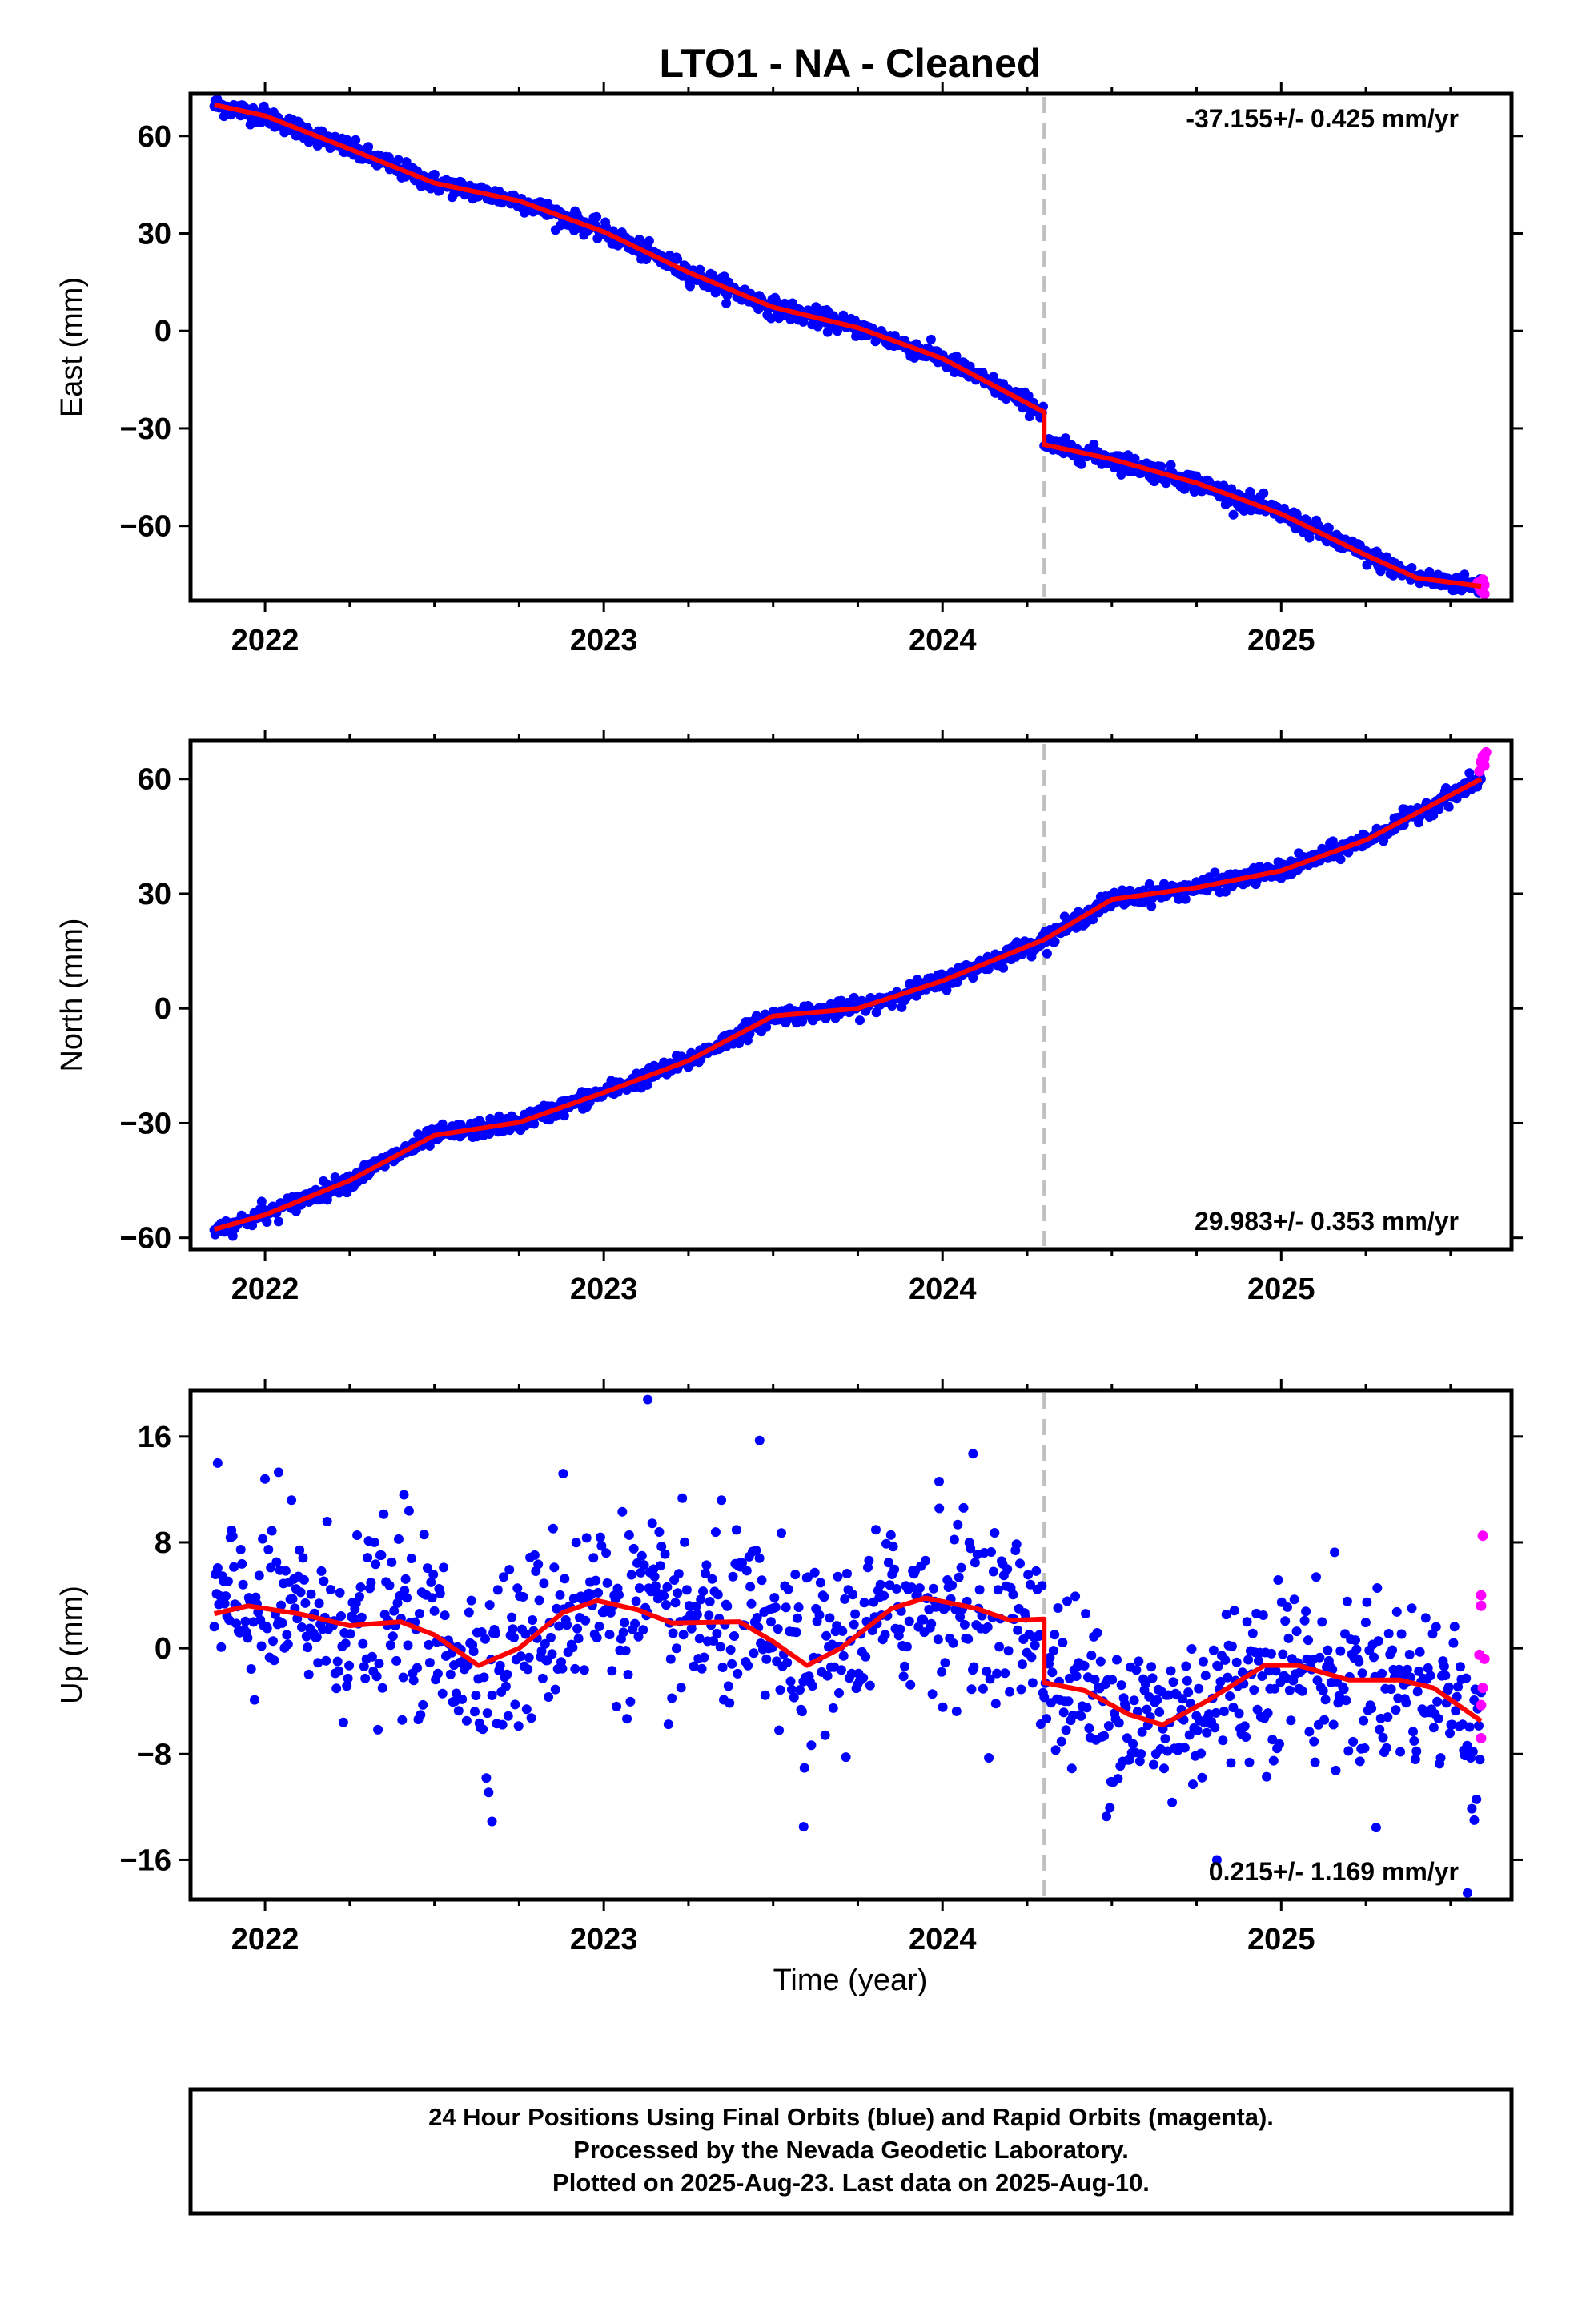  What do you see at coordinates (154, 1754) in the screenshot?
I see `up-ytick-label: −8` at bounding box center [154, 1754].